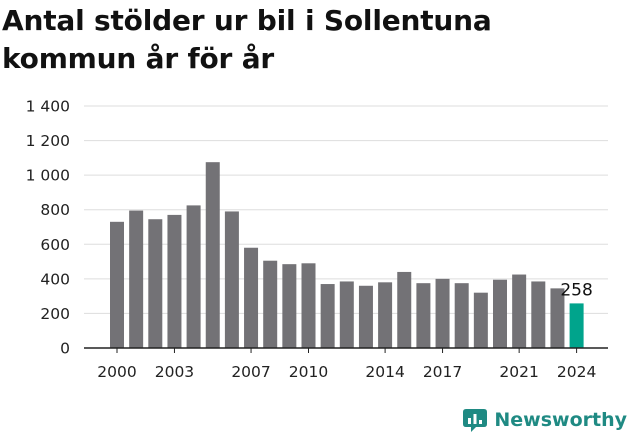 The height and width of the screenshot is (439, 631). Describe the element at coordinates (174, 372) in the screenshot. I see `x-tick-label: 2003` at that location.